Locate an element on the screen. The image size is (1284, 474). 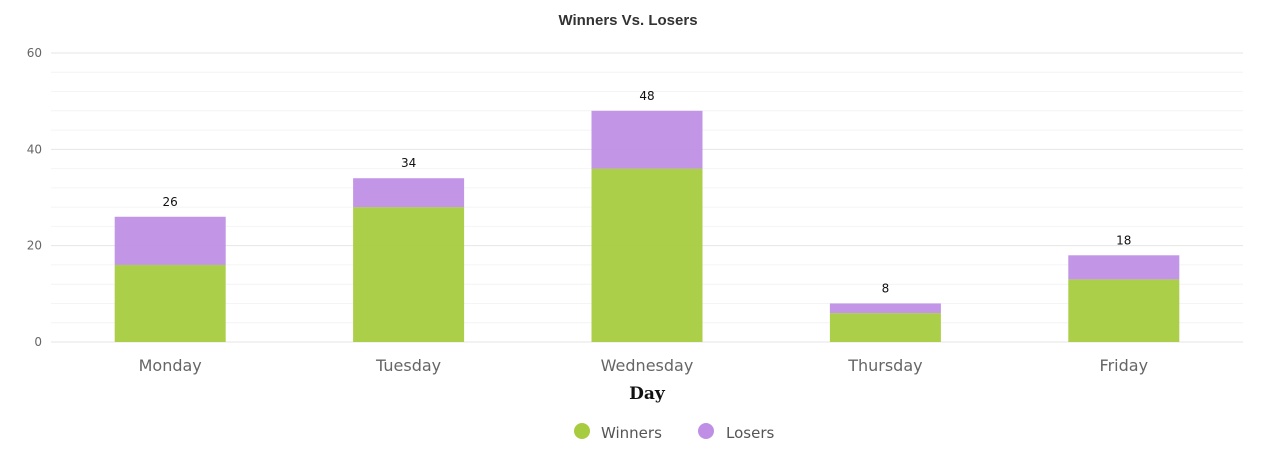
bar-losers-tuesday is located at coordinates (409, 193).